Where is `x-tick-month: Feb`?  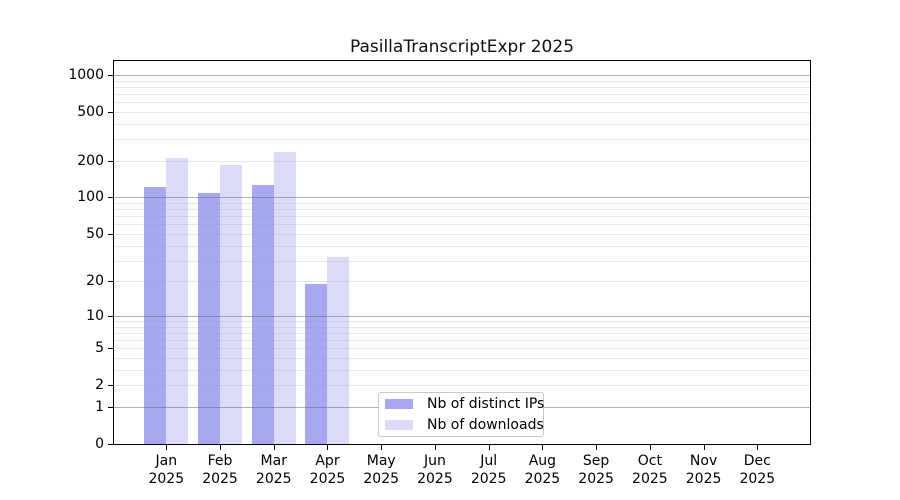
x-tick-month: Feb is located at coordinates (220, 461).